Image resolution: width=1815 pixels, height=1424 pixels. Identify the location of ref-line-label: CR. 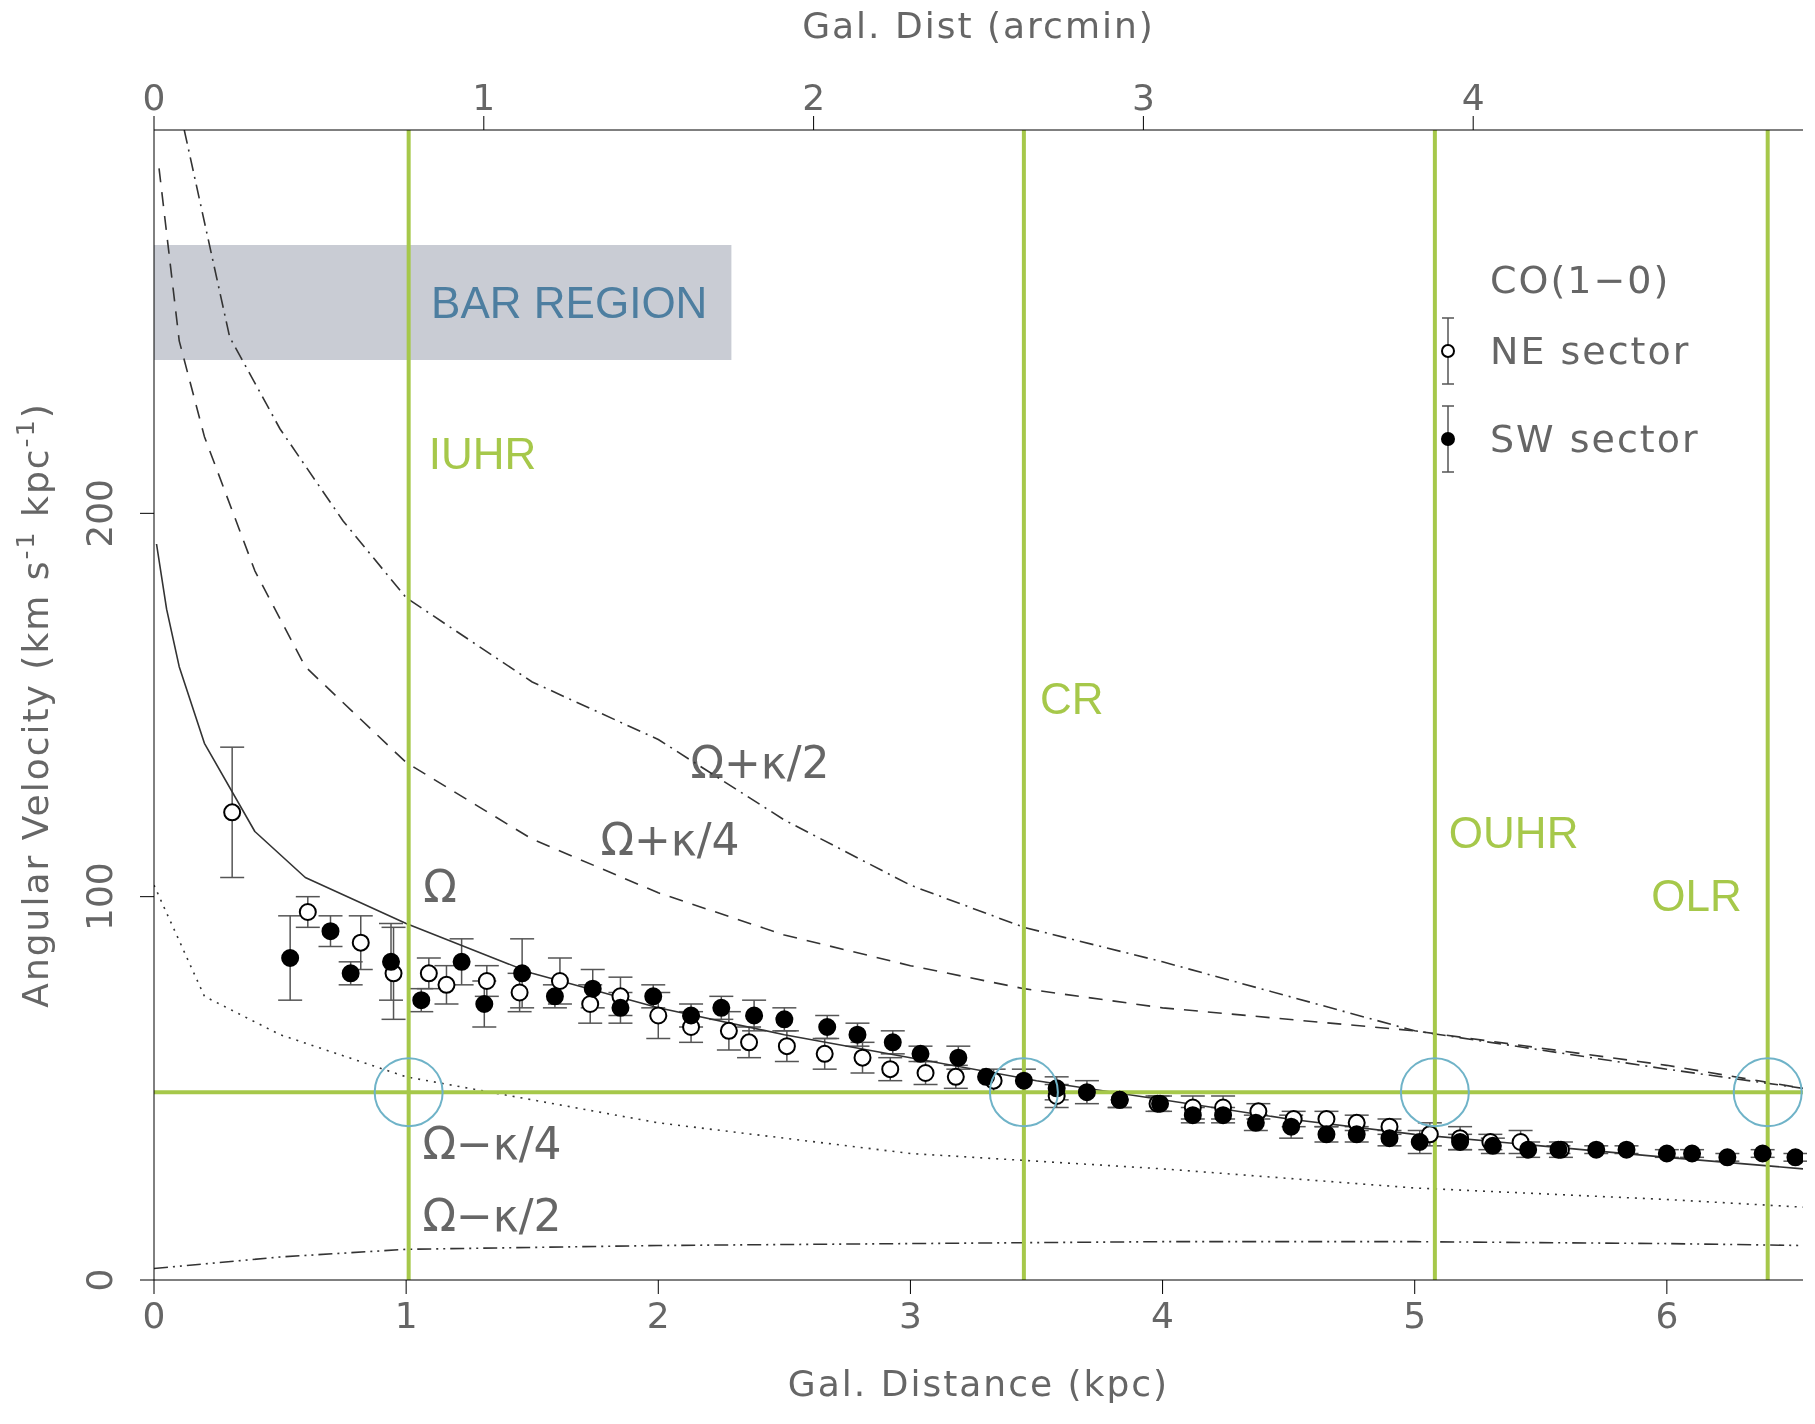
(1071, 698).